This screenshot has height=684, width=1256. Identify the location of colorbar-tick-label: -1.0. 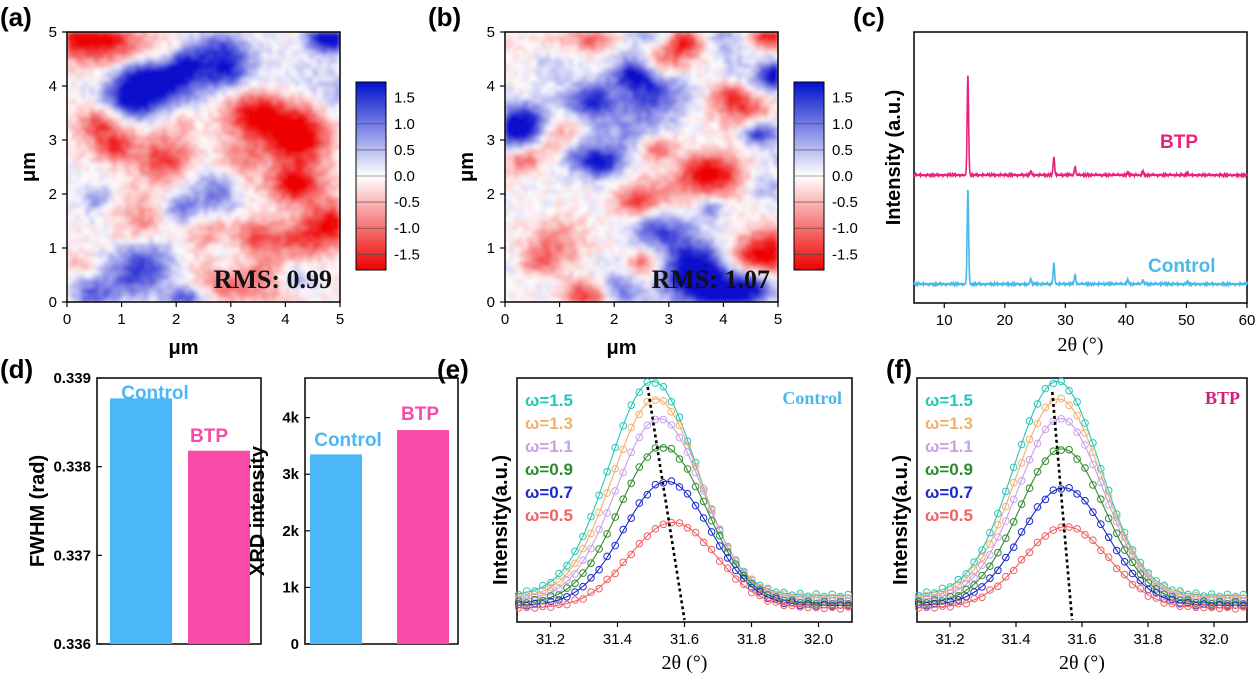
(407, 228).